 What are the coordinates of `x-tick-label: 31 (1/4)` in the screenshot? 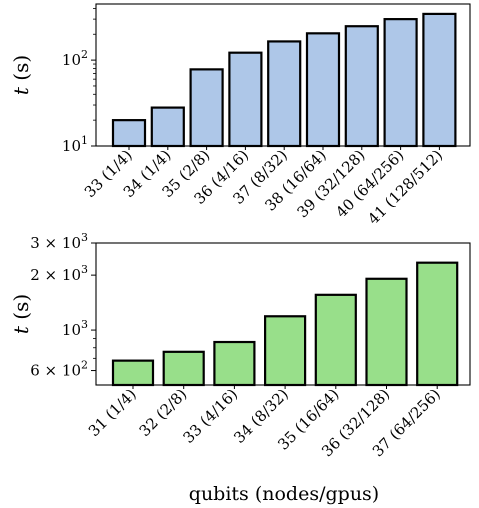 It's located at (112, 412).